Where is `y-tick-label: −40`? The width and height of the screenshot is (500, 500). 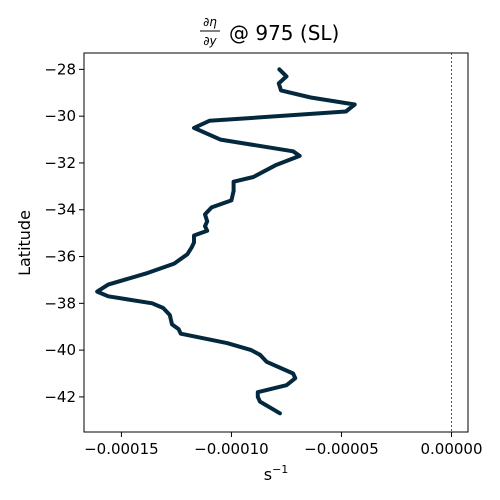 y-tick-label: −40 is located at coordinates (60, 350).